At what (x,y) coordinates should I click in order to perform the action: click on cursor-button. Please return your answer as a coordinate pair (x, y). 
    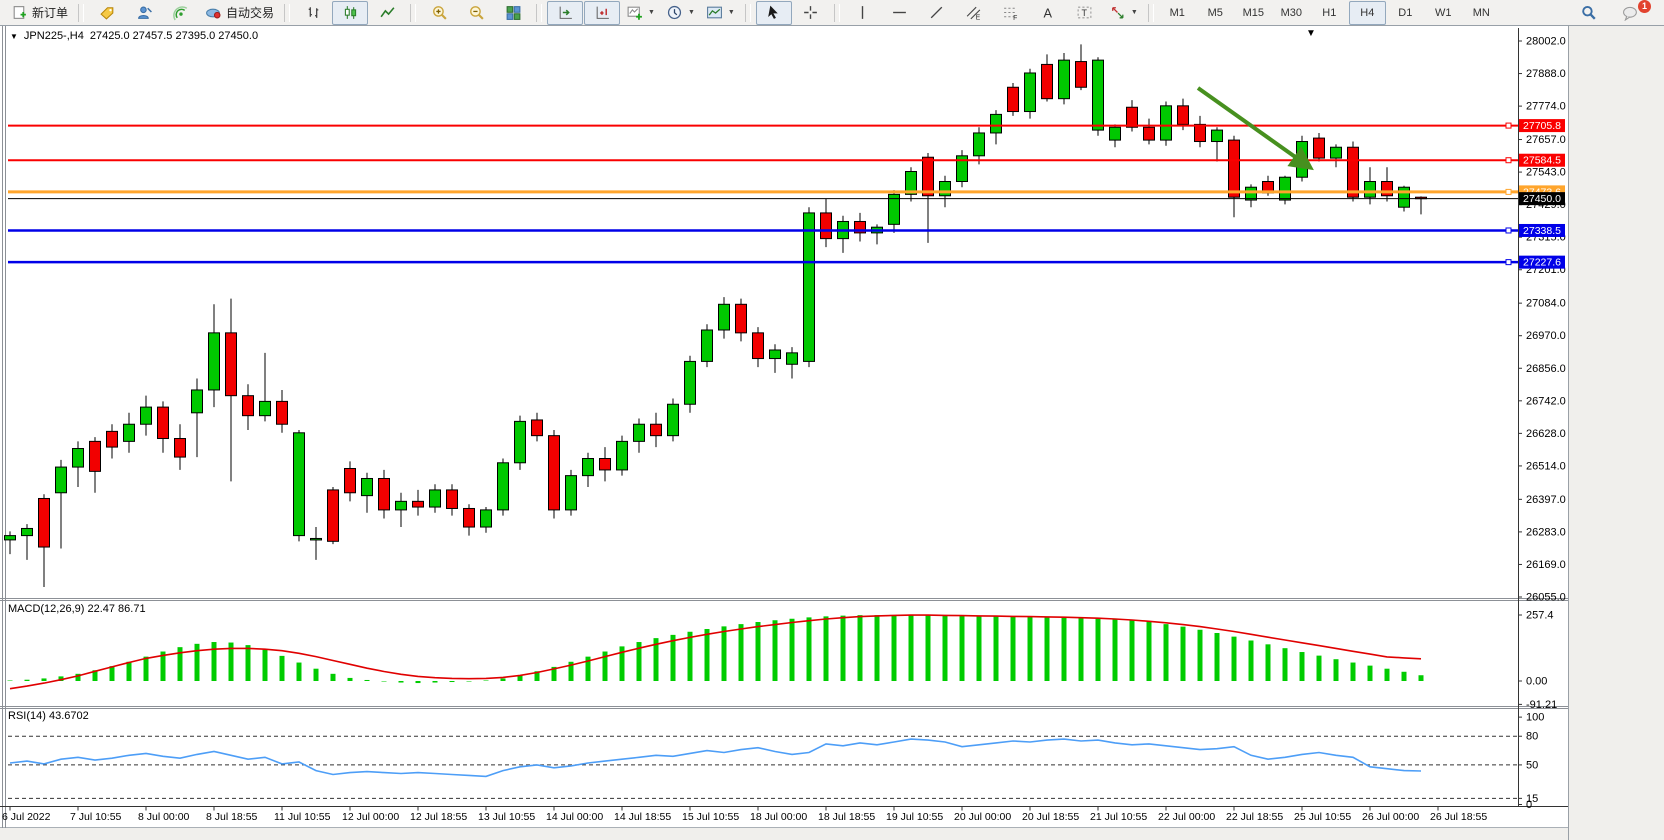
    Looking at the image, I should click on (773, 12).